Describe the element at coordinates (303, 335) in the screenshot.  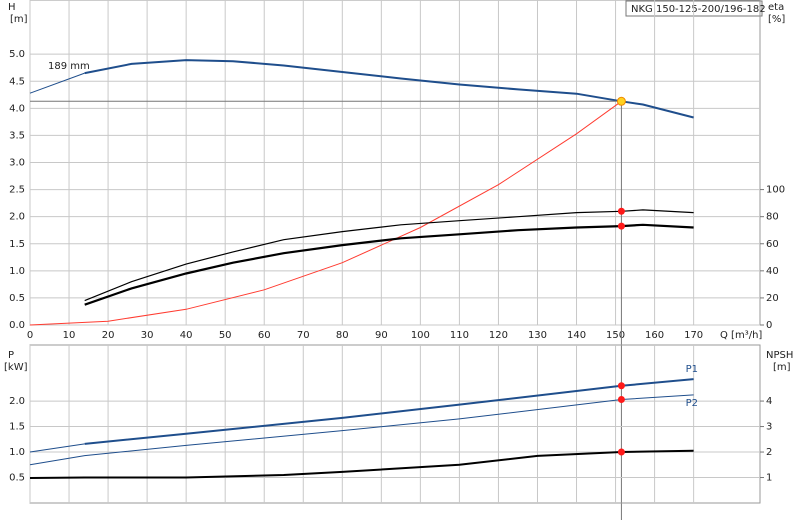
I see `x-tick-label: 70` at that location.